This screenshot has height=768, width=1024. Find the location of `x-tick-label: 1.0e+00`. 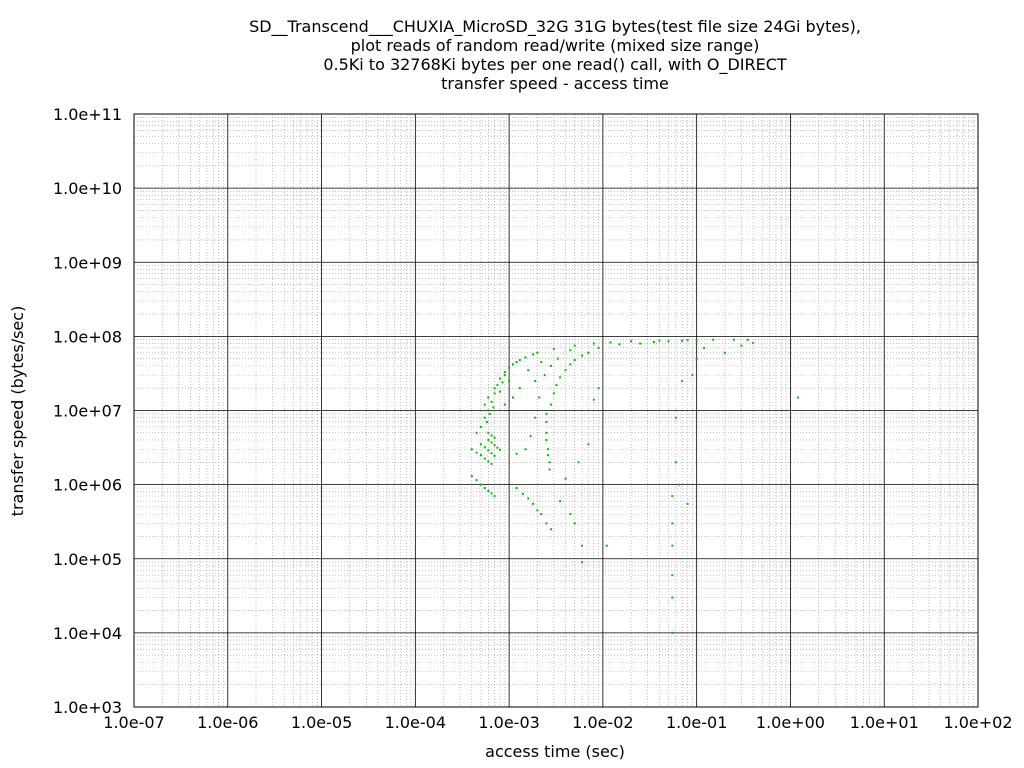

x-tick-label: 1.0e+00 is located at coordinates (790, 722).